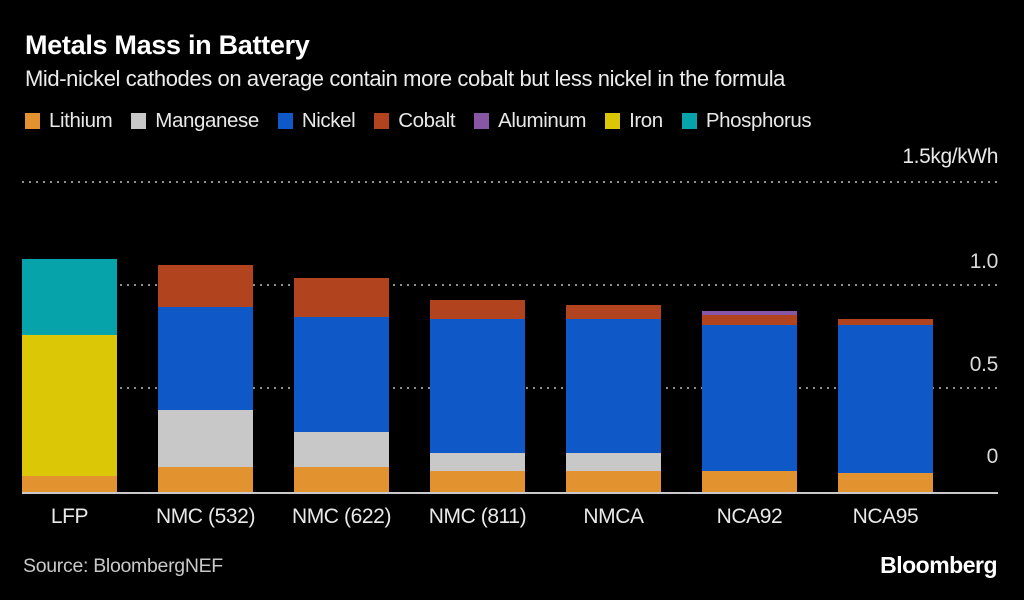 This screenshot has height=600, width=1024. Describe the element at coordinates (341, 516) in the screenshot. I see `x-axis-label: NMC (622)` at that location.